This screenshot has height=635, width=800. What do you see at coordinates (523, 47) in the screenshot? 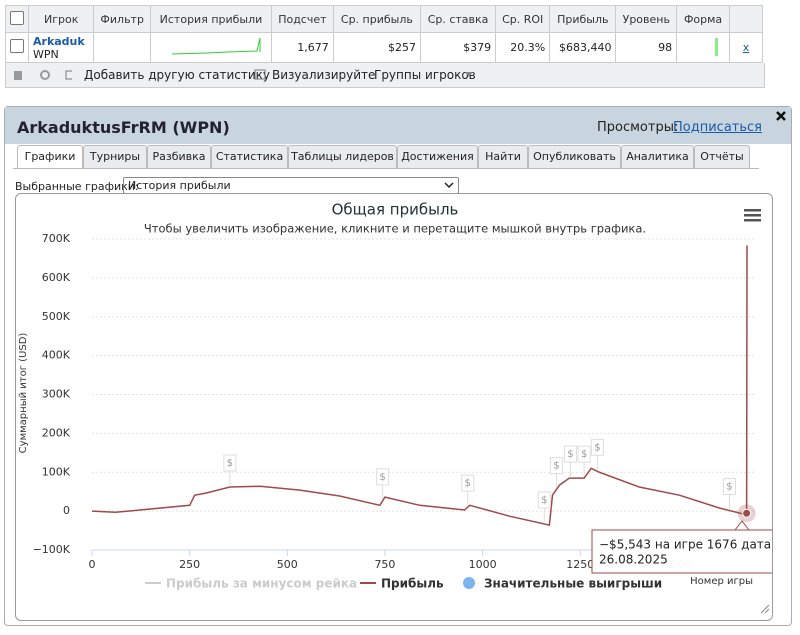
I see `cell: 20.3%` at bounding box center [523, 47].